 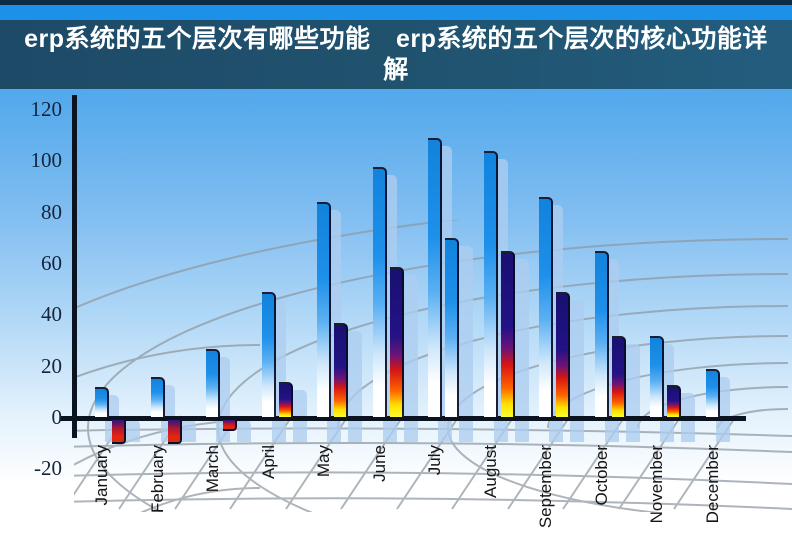 I want to click on bar-december-primary, so click(x=712, y=393).